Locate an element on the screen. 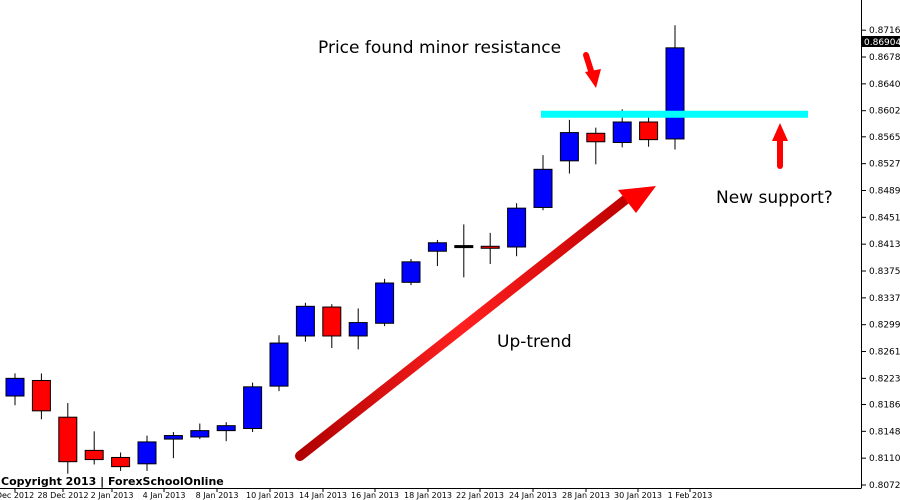 This screenshot has height=500, width=900. x-tick-label: 28 Dec 2012 is located at coordinates (62, 495).